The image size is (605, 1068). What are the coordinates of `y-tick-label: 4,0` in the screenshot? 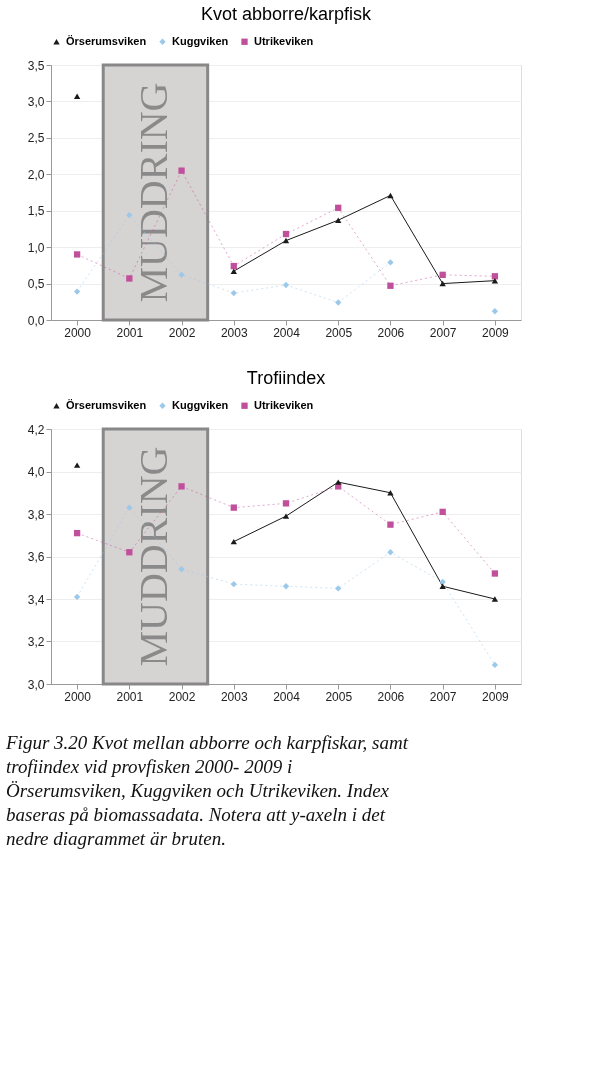 It's located at (36, 472).